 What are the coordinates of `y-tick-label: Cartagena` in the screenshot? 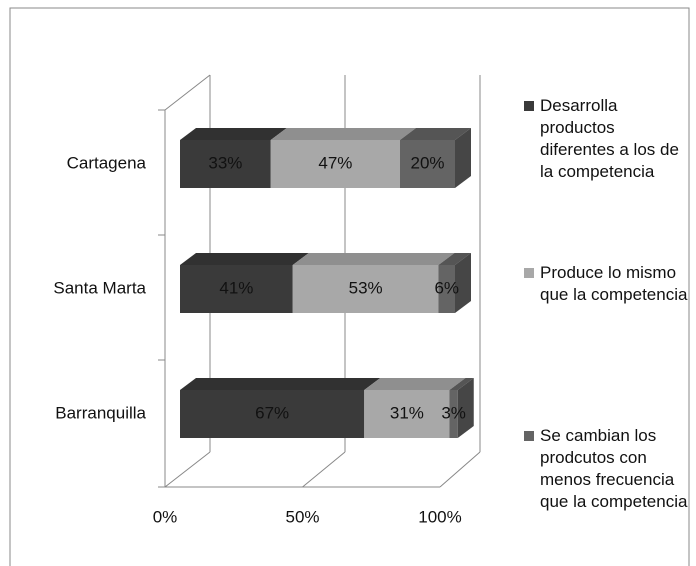 It's located at (107, 162).